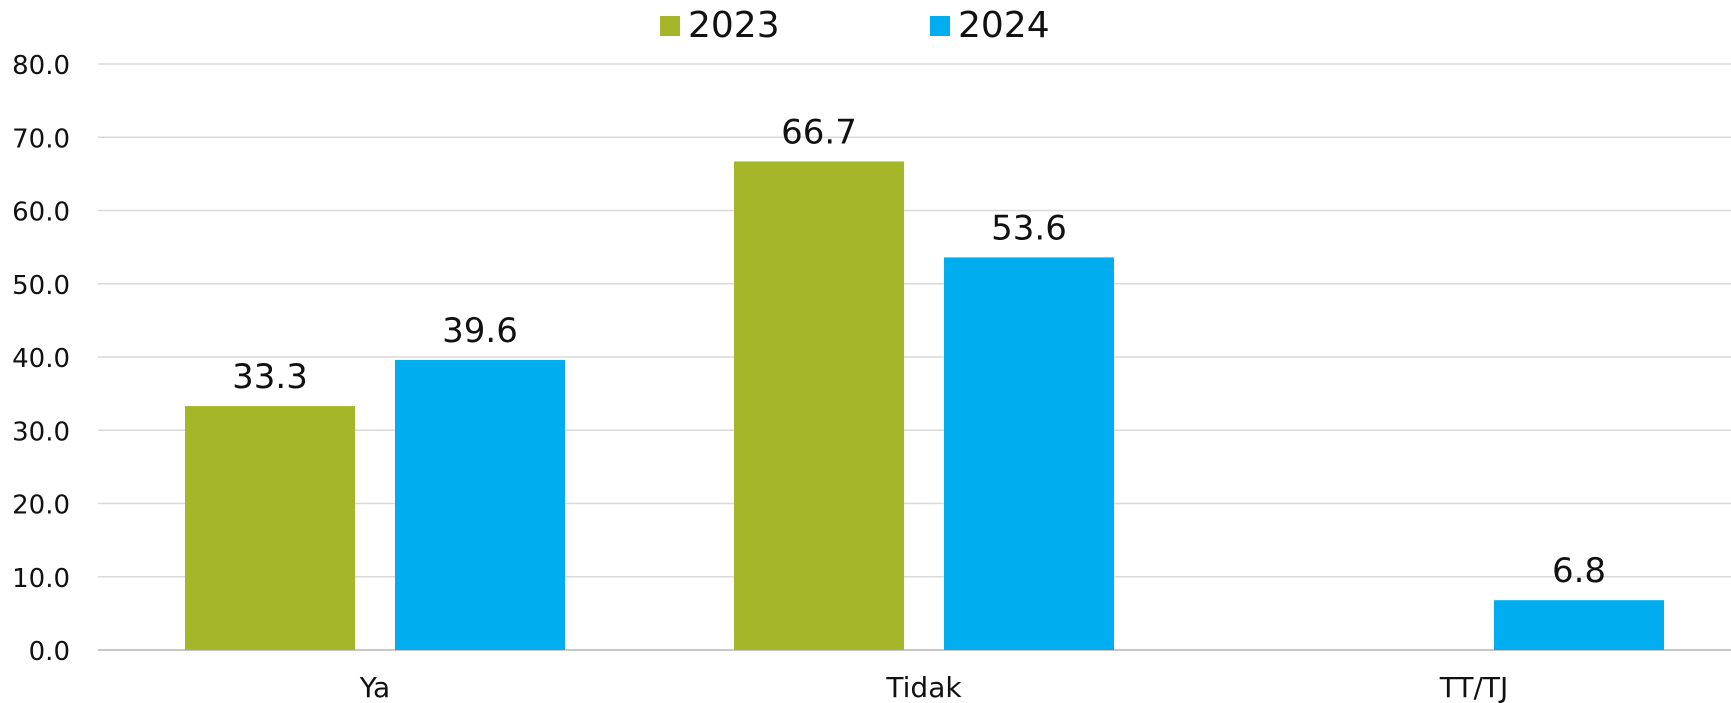  What do you see at coordinates (41, 139) in the screenshot?
I see `y-tick-label: 70.0` at bounding box center [41, 139].